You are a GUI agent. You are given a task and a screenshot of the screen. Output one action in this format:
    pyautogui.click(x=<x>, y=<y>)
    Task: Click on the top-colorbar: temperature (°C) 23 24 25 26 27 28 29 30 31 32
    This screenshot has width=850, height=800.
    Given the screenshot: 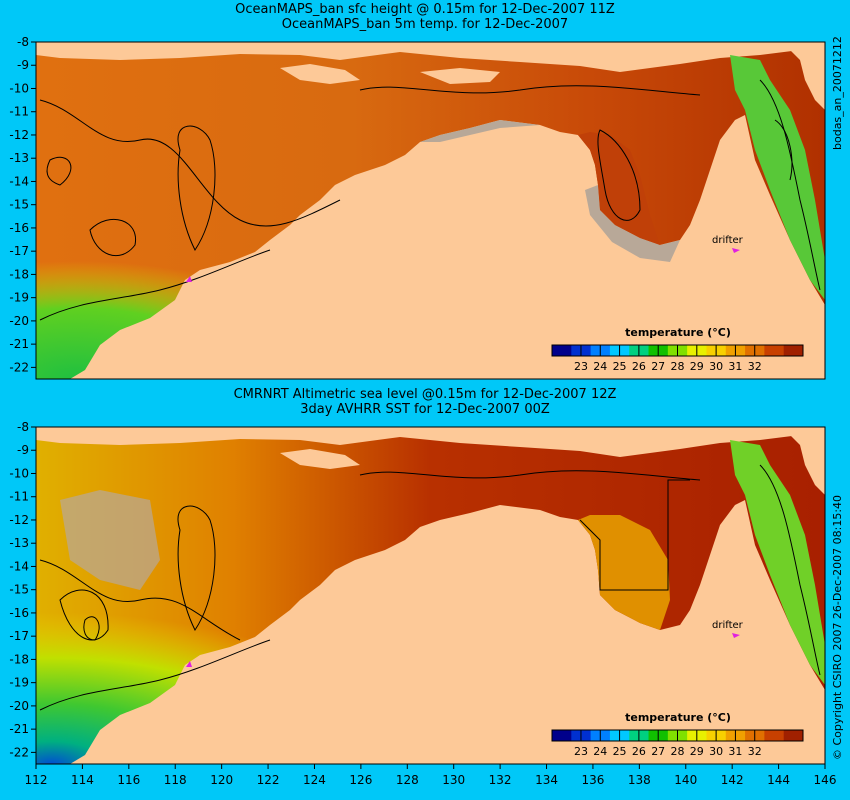 What is the action you would take?
    pyautogui.click(x=677, y=349)
    